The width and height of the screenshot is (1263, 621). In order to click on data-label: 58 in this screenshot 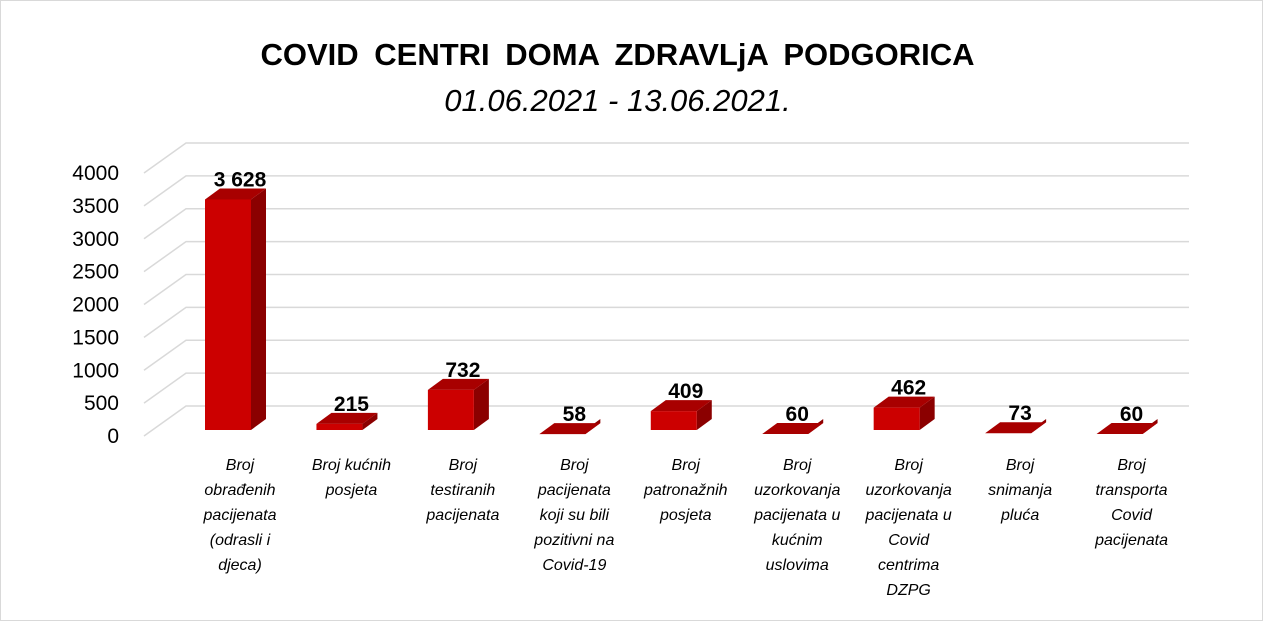, I will do `click(575, 414)`.